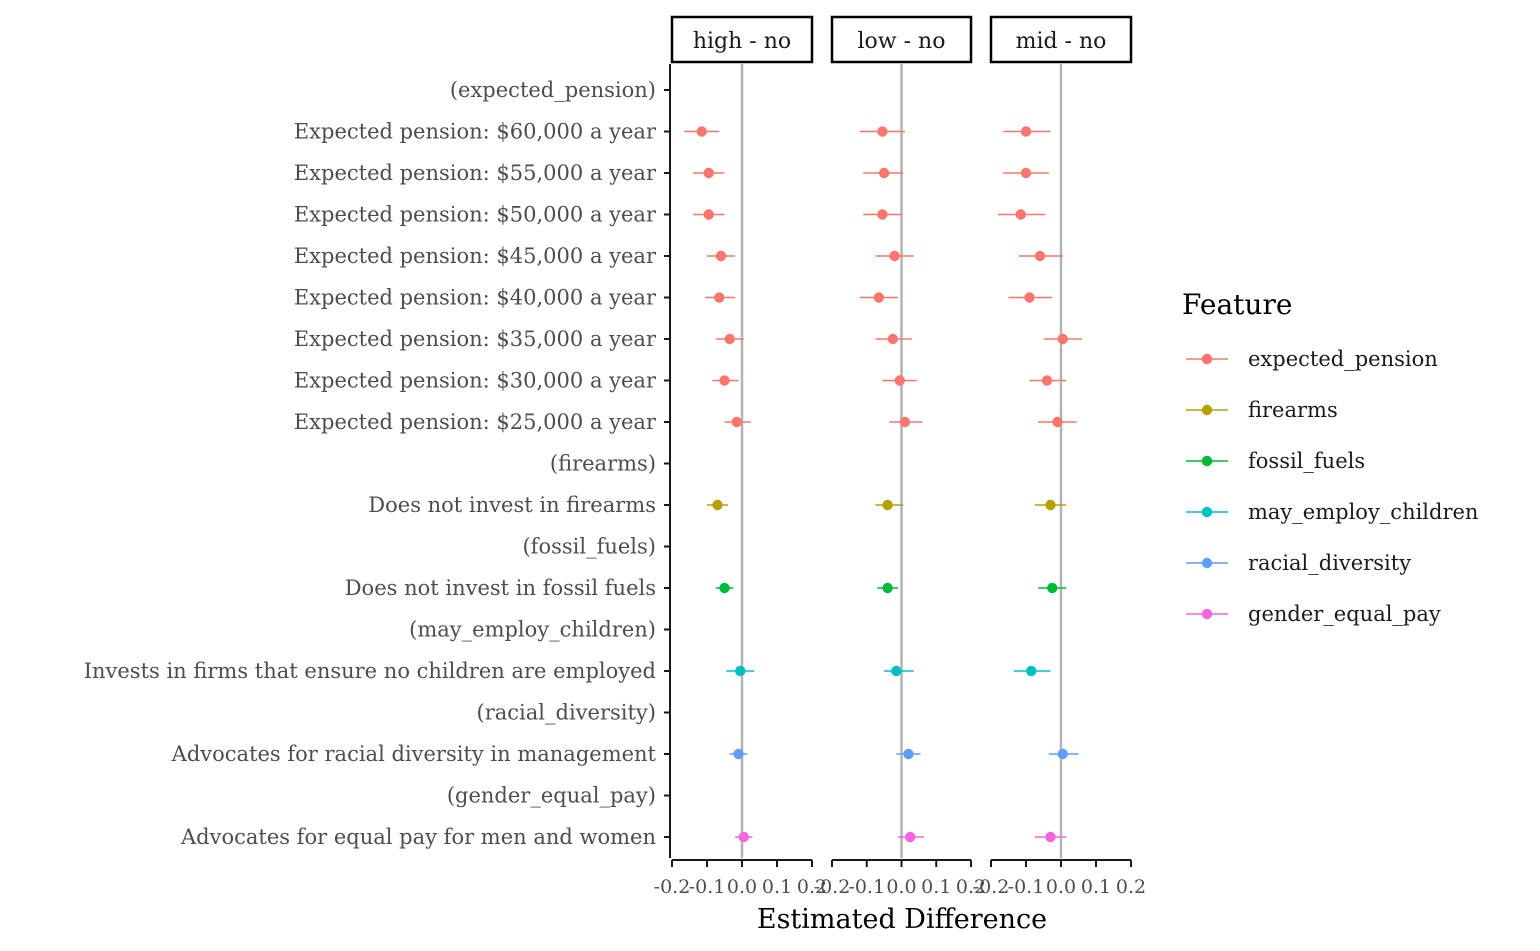 The height and width of the screenshot is (951, 1540). Describe the element at coordinates (1059, 456) in the screenshot. I see `facet-panel: mid - no -0.2-0.1 0.0 0.1 0.2` at that location.